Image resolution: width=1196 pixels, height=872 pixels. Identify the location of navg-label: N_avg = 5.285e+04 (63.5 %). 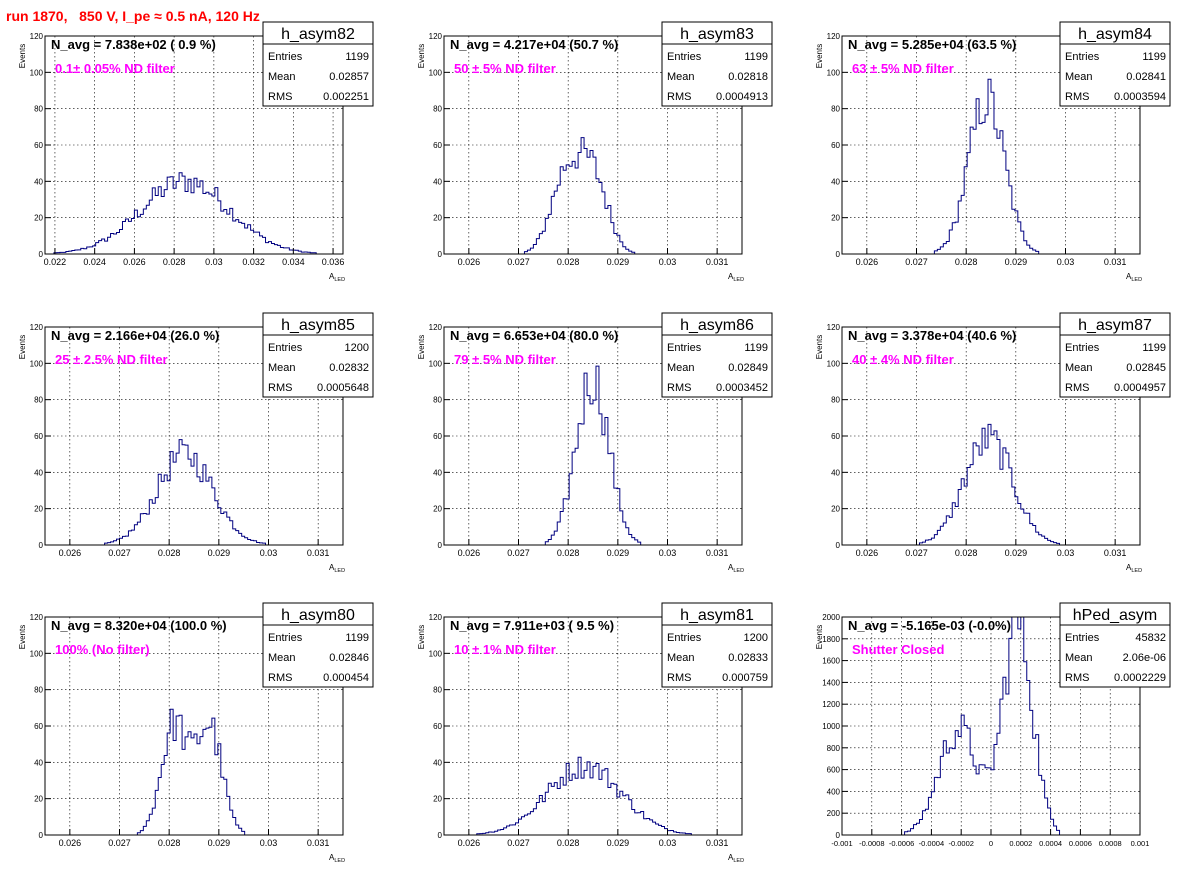
(932, 44).